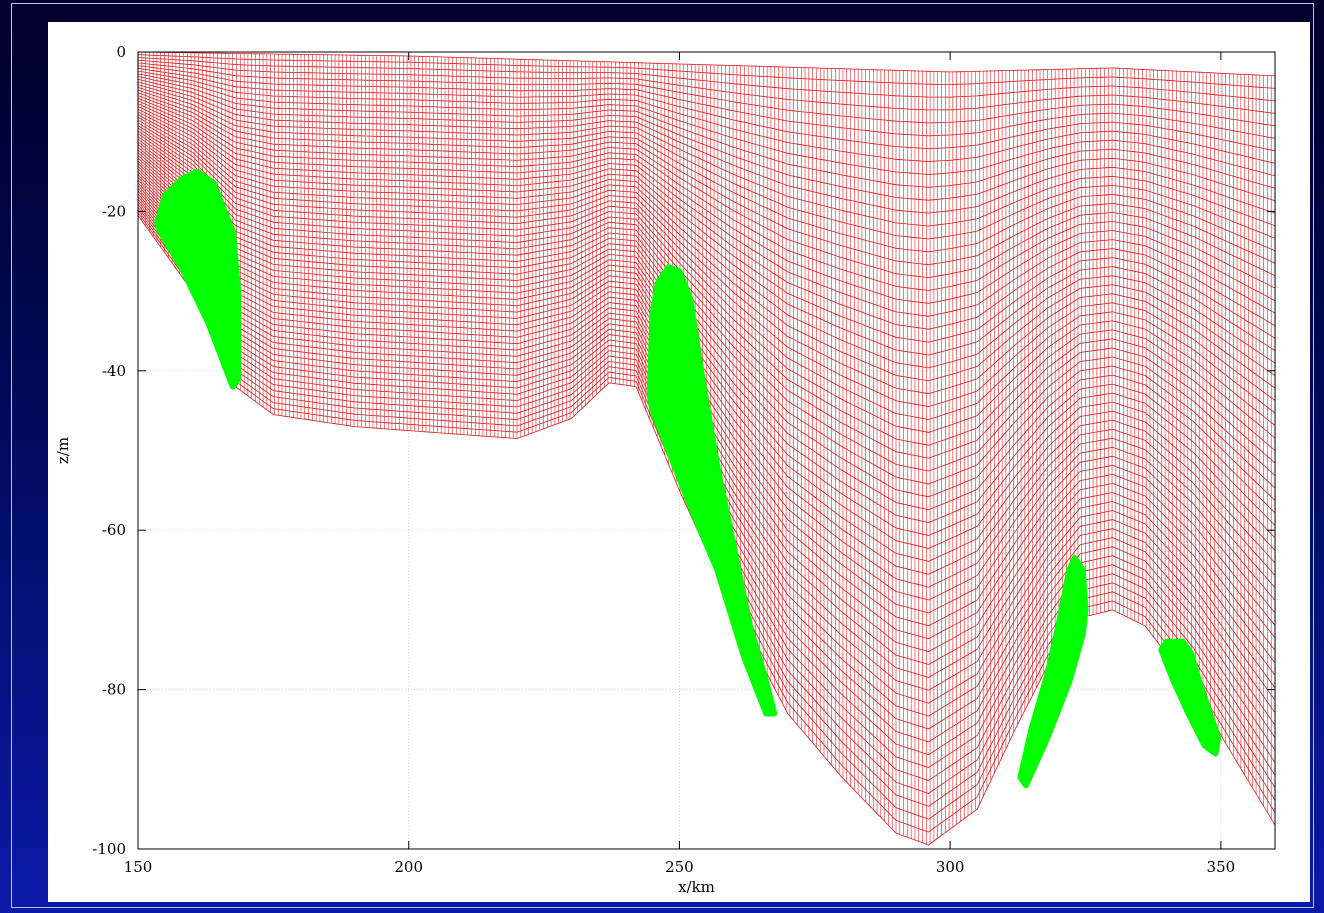 The height and width of the screenshot is (913, 1324). What do you see at coordinates (114, 690) in the screenshot?
I see `y-tick-label: -80` at bounding box center [114, 690].